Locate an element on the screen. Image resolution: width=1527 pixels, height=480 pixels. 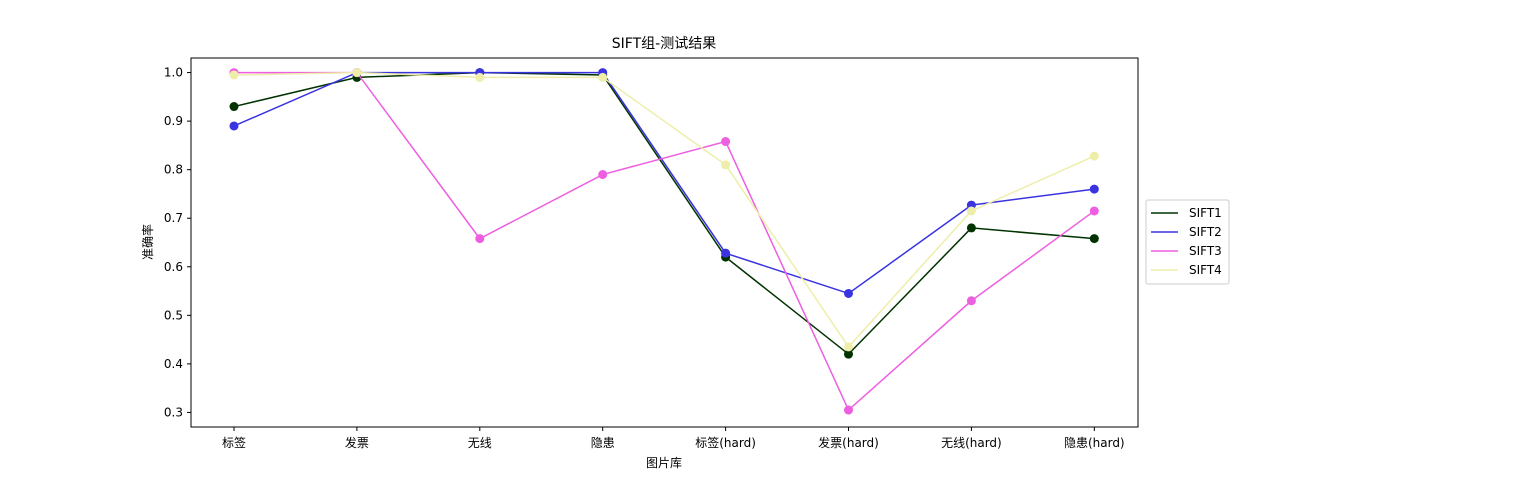
y-axis-title: 准确率 is located at coordinates (147, 242).